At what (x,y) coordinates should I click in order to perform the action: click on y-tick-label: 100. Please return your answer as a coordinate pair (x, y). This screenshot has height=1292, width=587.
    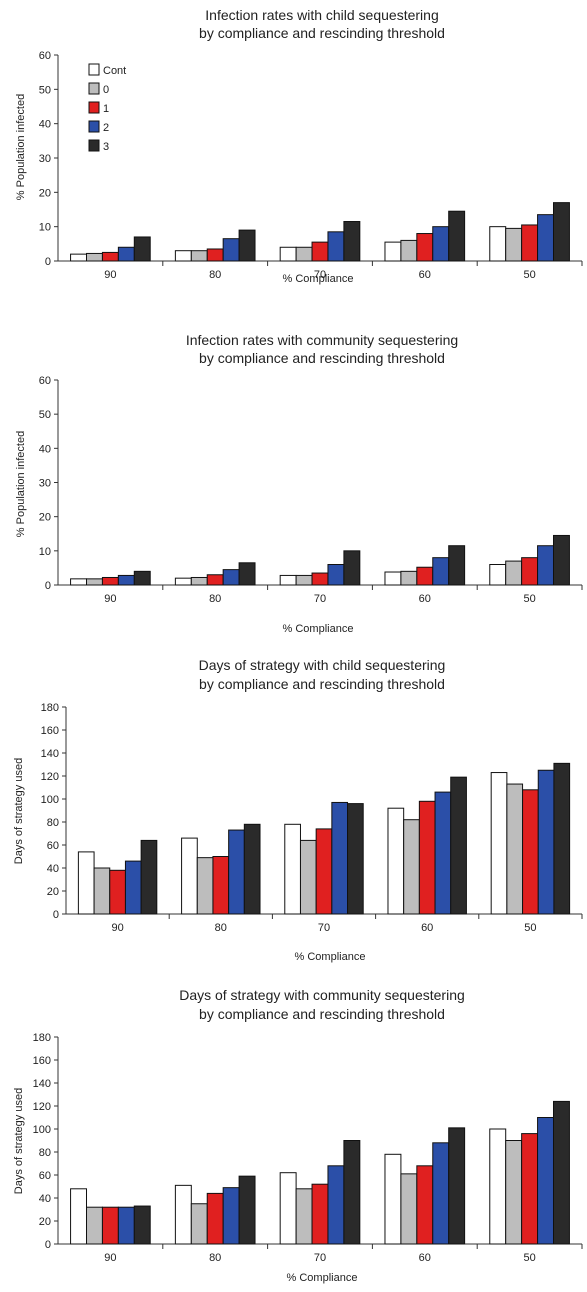
    Looking at the image, I should click on (50, 800).